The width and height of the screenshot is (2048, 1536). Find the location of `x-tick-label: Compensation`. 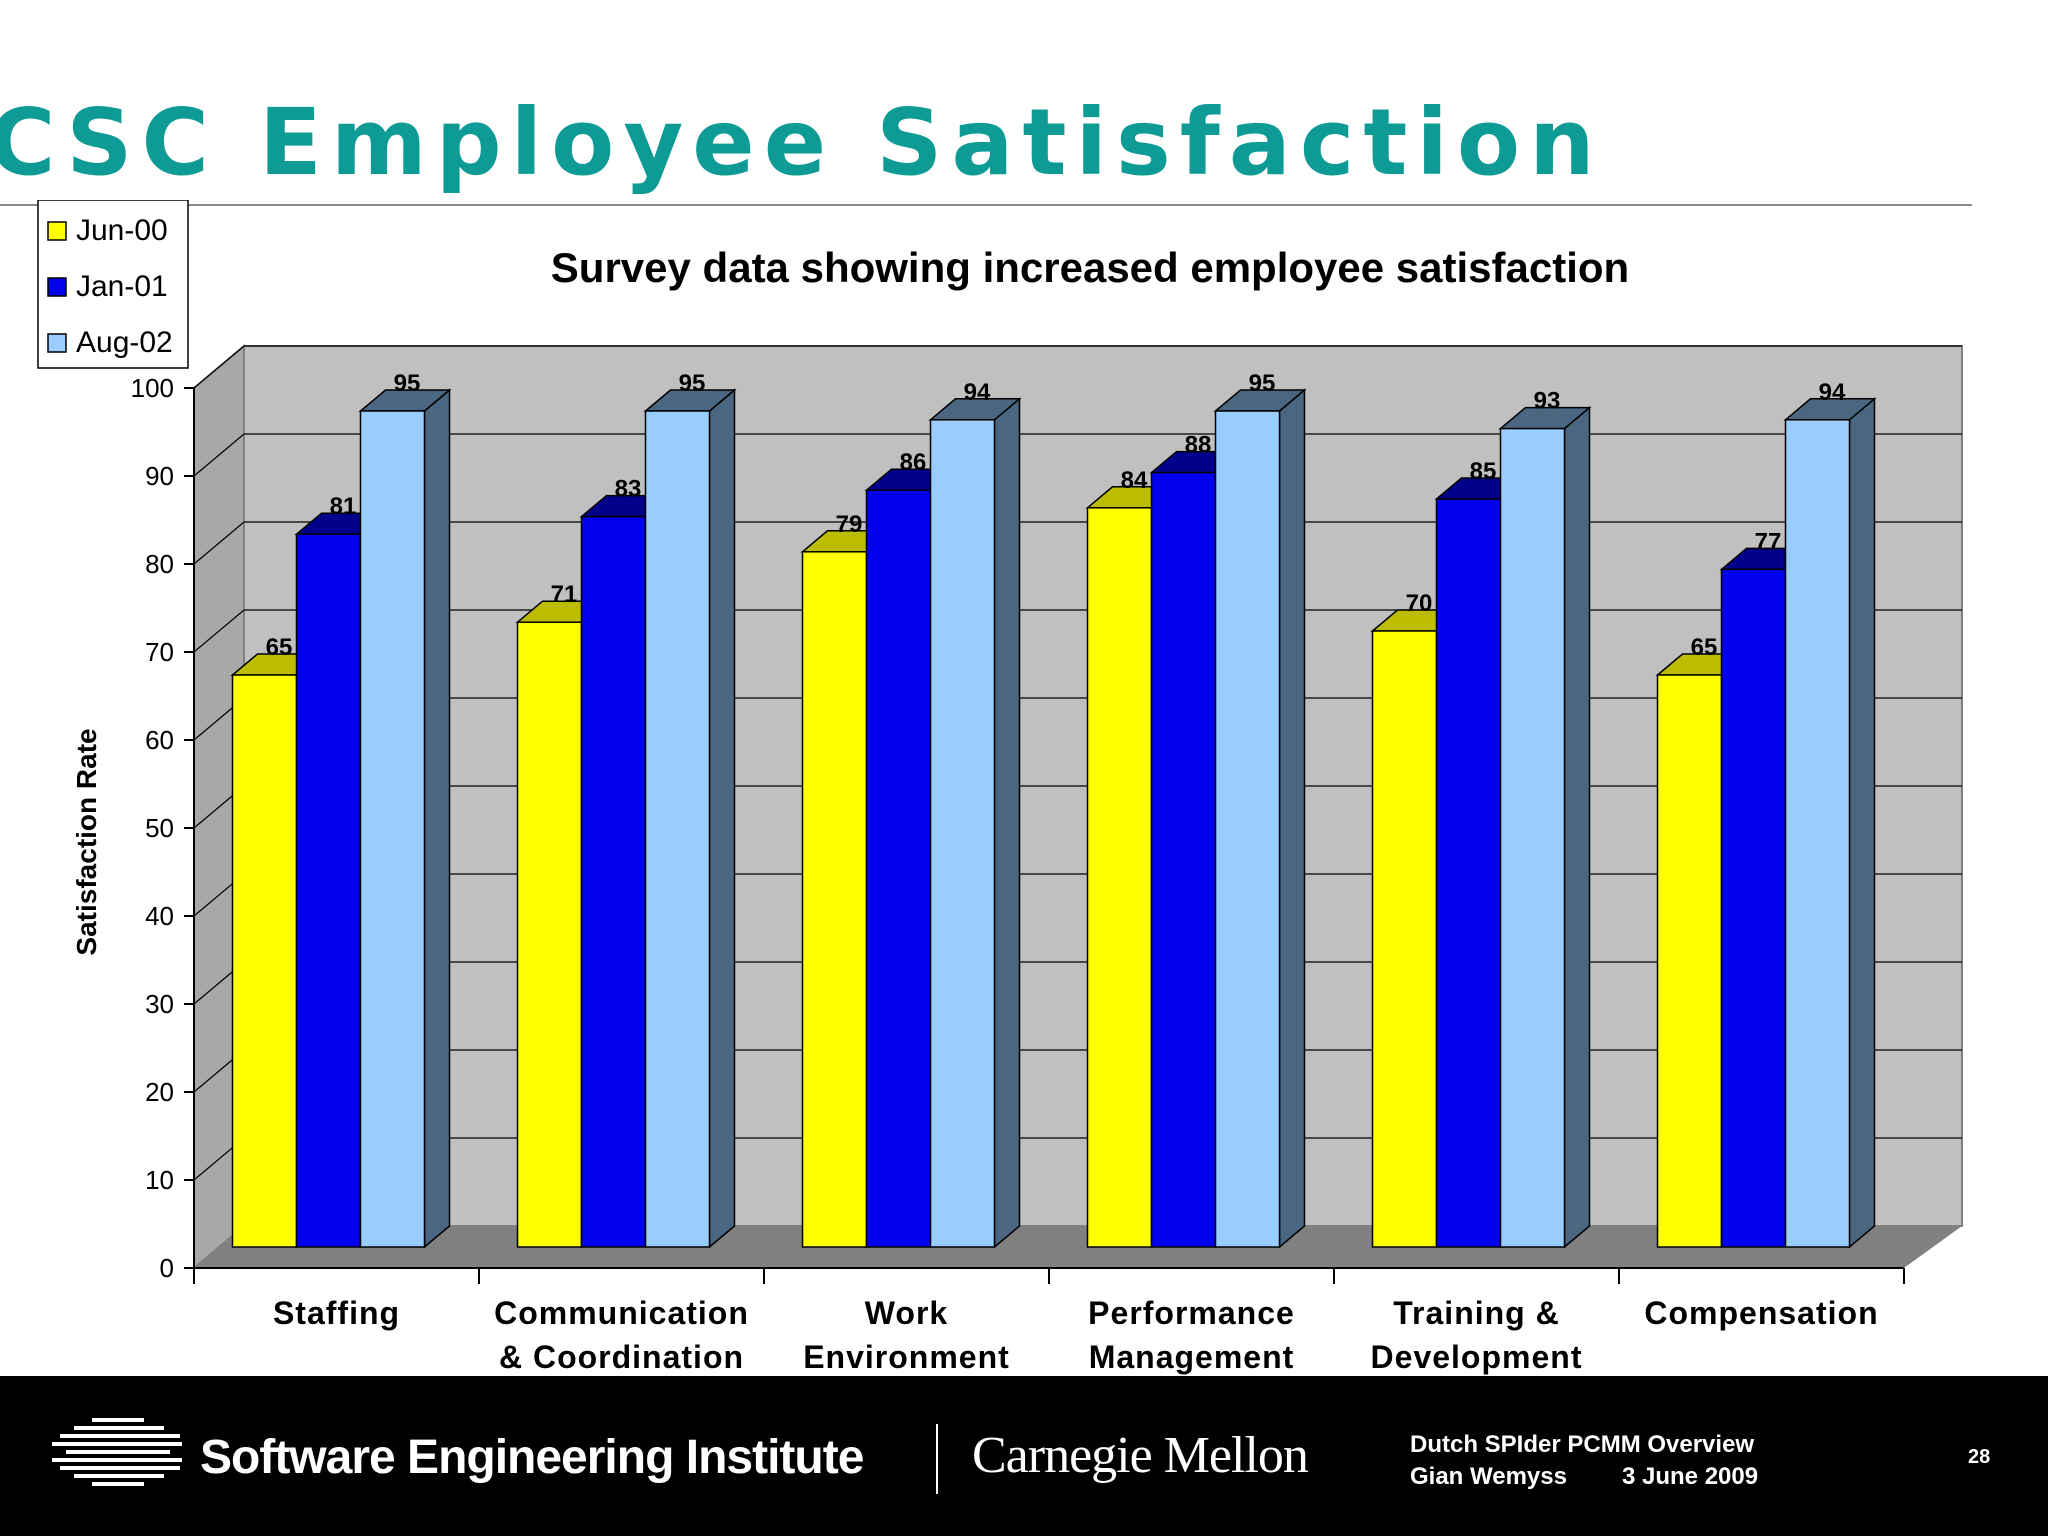

x-tick-label: Compensation is located at coordinates (1761, 1313).